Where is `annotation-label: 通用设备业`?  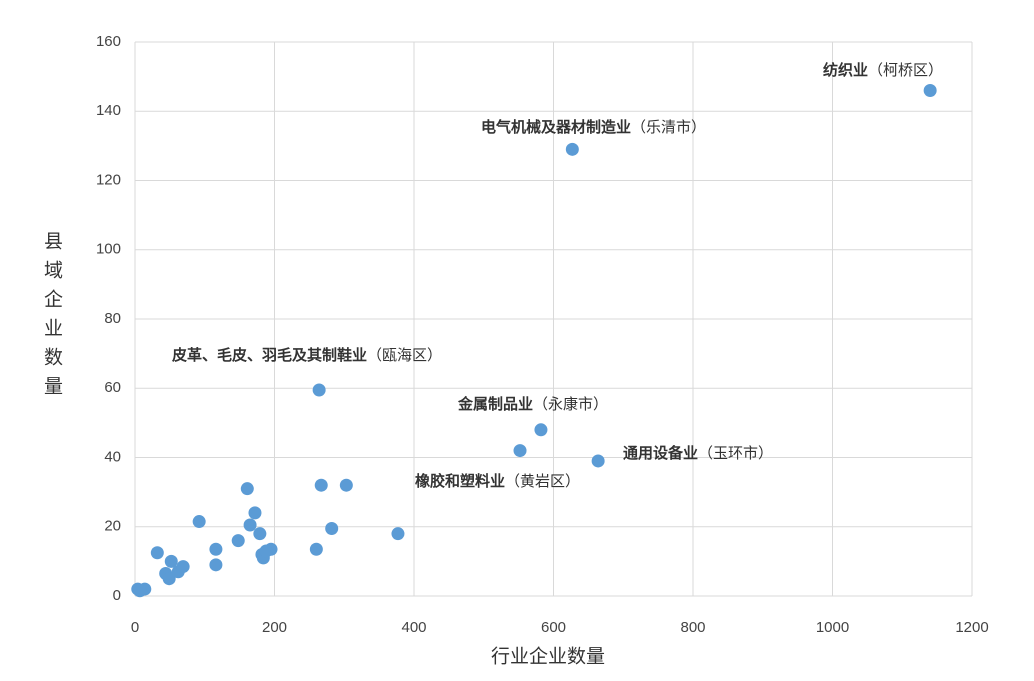
annotation-label: 通用设备业 is located at coordinates (660, 453).